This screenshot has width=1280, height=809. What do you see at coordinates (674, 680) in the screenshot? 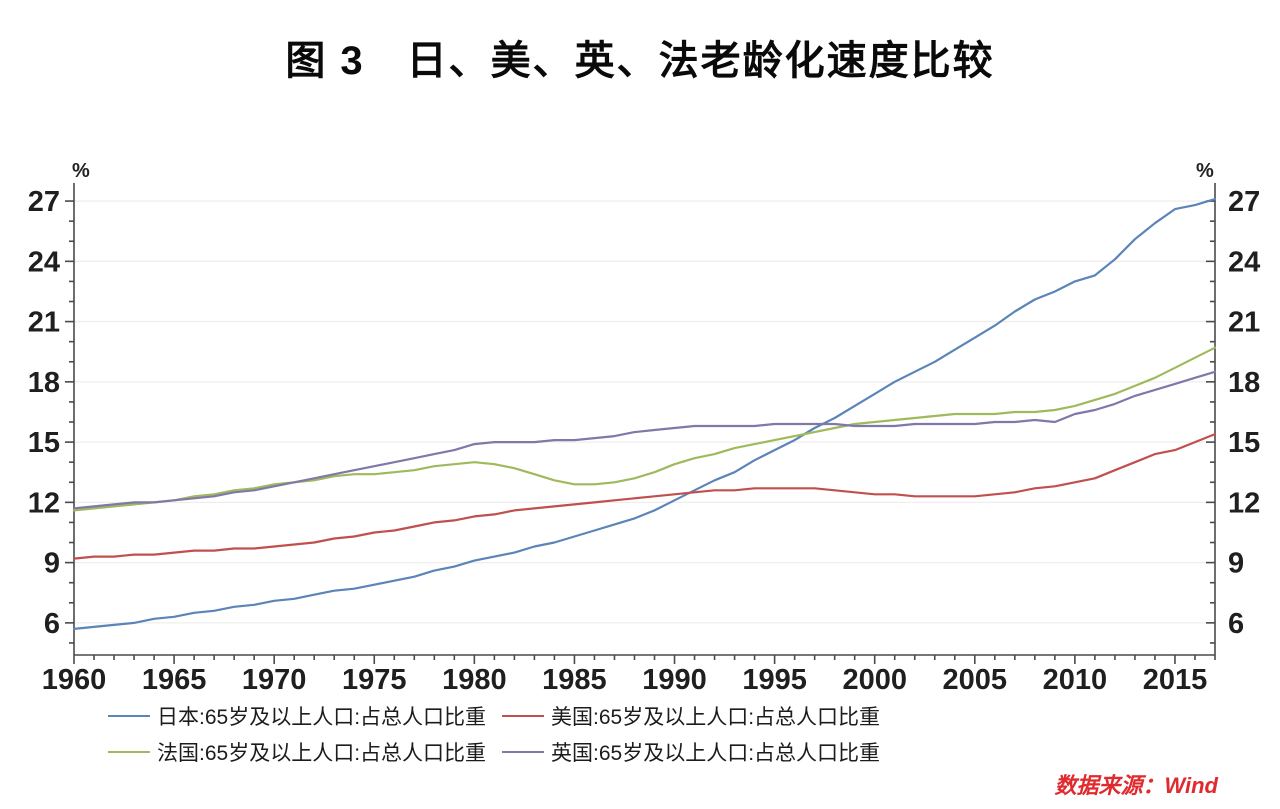
I see `x-tick-label: 1990` at bounding box center [674, 680].